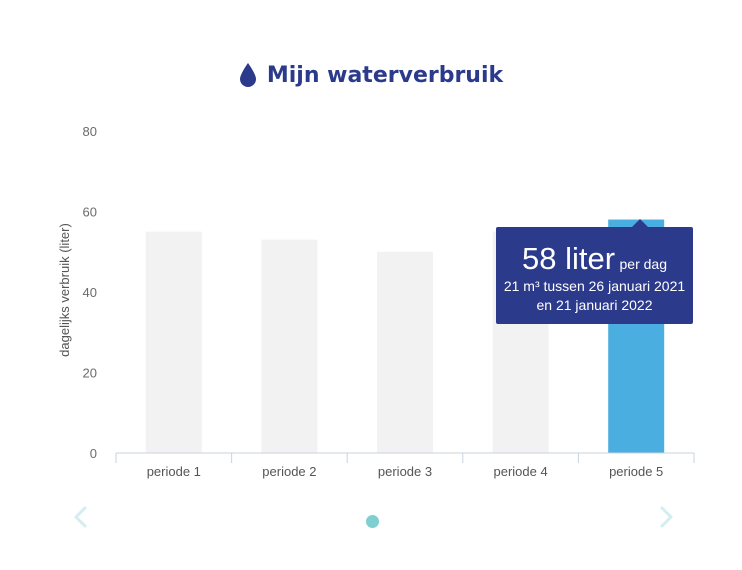  I want to click on y-tick-label: 40, so click(90, 292).